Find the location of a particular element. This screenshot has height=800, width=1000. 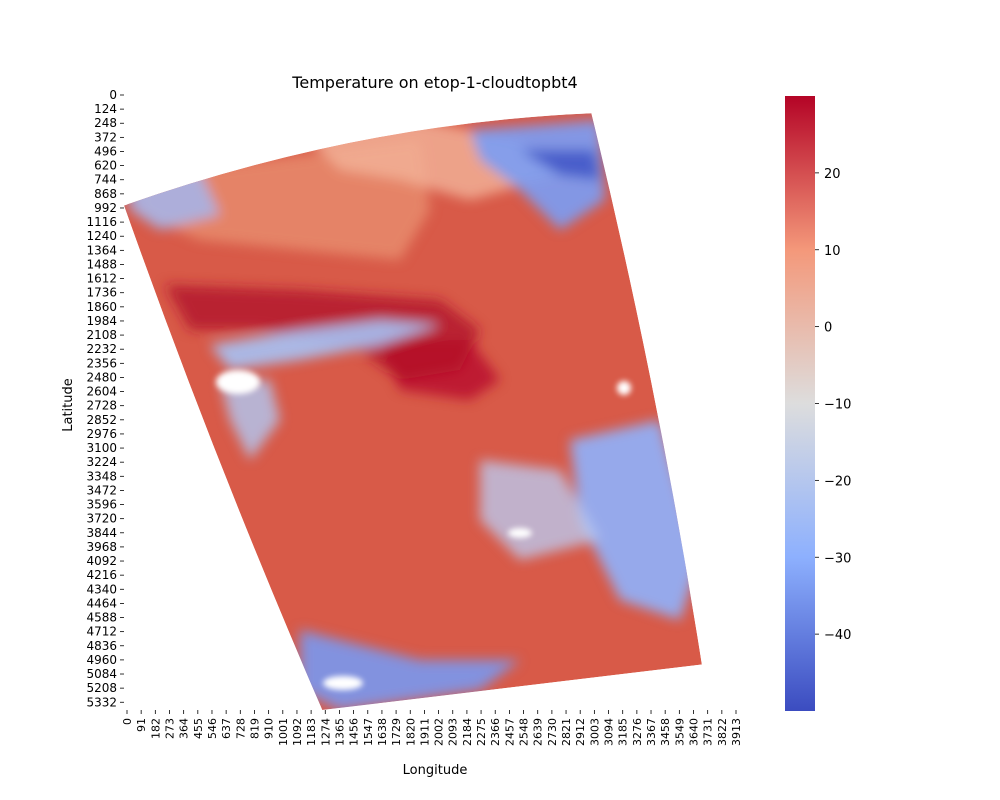

x-axis-label: Longitude is located at coordinates (435, 770).